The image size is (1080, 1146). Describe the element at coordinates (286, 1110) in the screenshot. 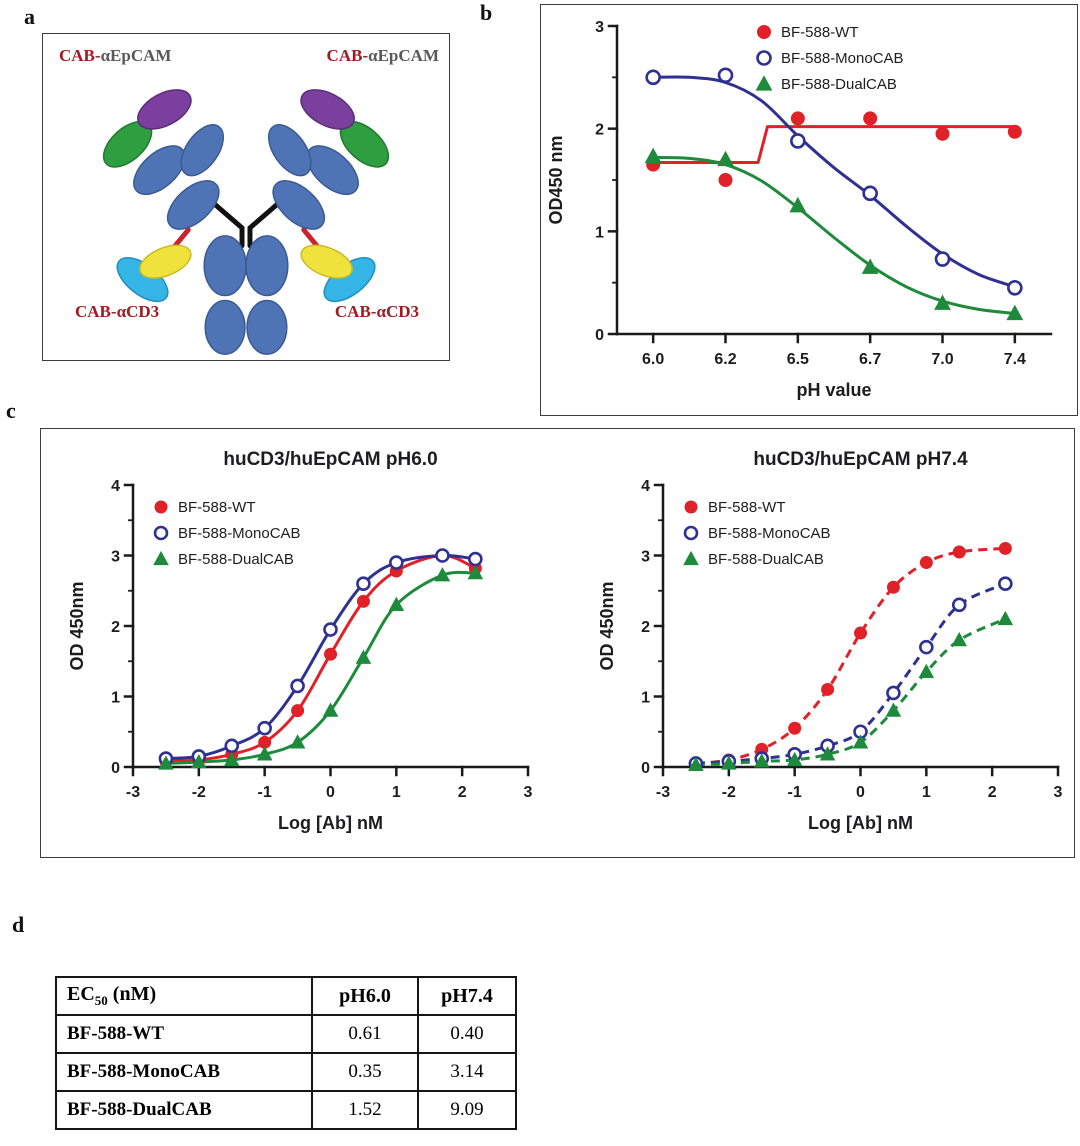

I see `table-row: BF-588-DualCAB 1.52 9.09` at that location.